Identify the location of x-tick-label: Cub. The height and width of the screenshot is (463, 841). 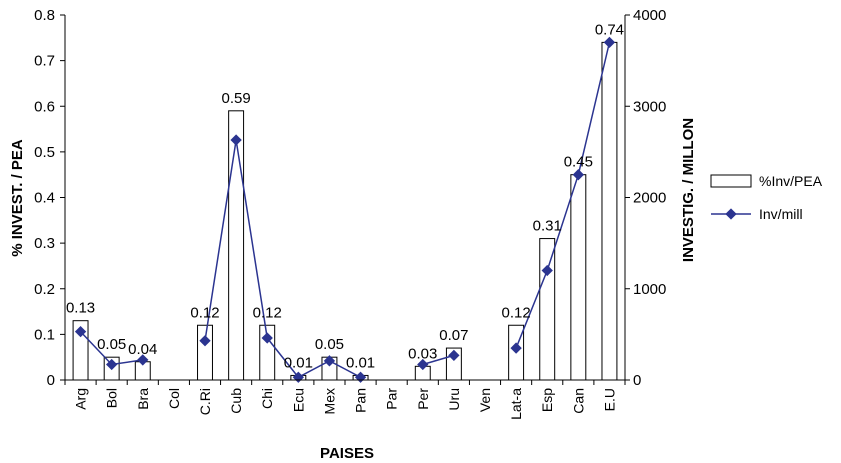
(236, 401).